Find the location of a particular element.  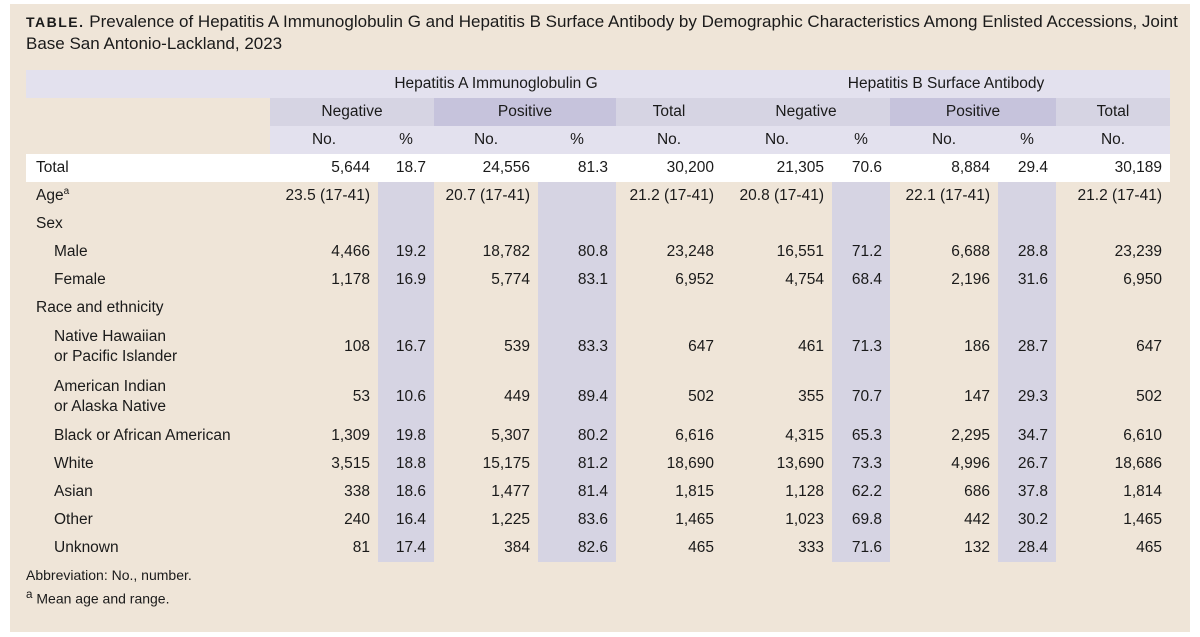

cell-a-neg-pct: 18.8 is located at coordinates (406, 464).